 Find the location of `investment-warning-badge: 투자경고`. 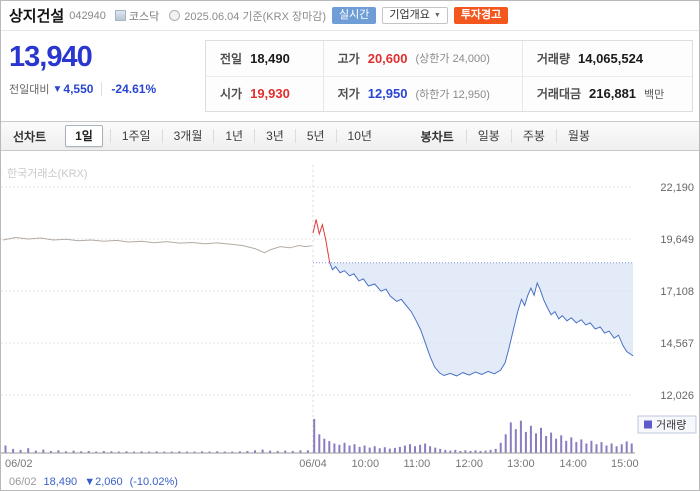

investment-warning-badge: 투자경고 is located at coordinates (481, 15).